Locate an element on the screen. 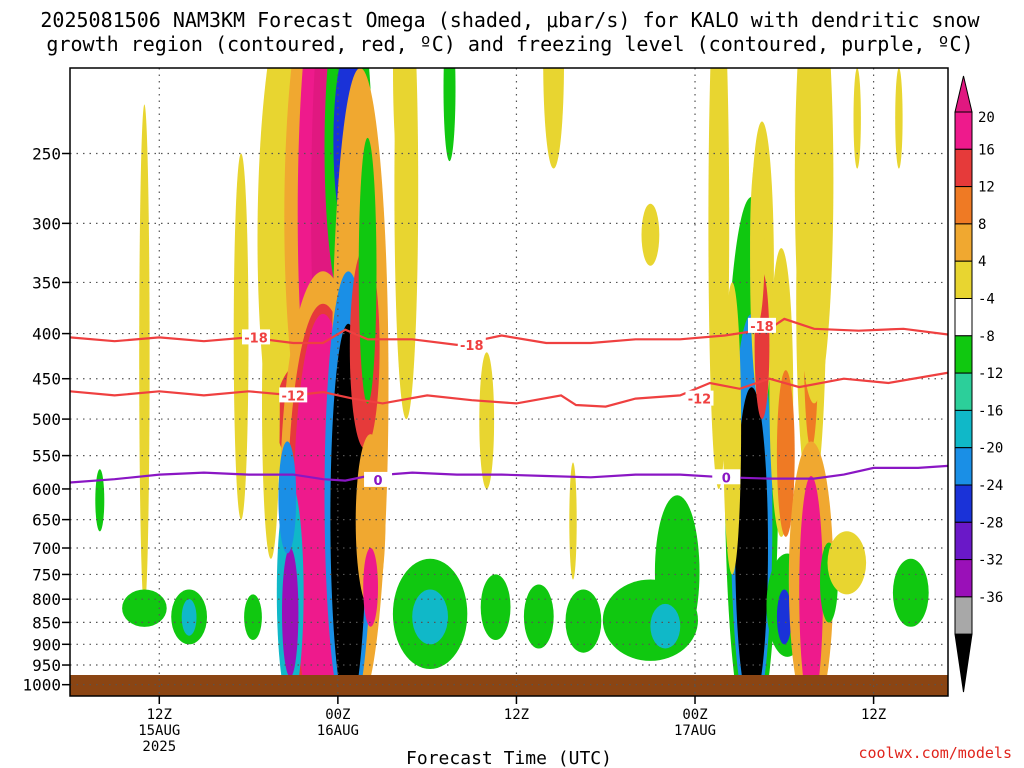 This screenshot has width=1024, height=768. y-tick-label: 950 is located at coordinates (46, 665).